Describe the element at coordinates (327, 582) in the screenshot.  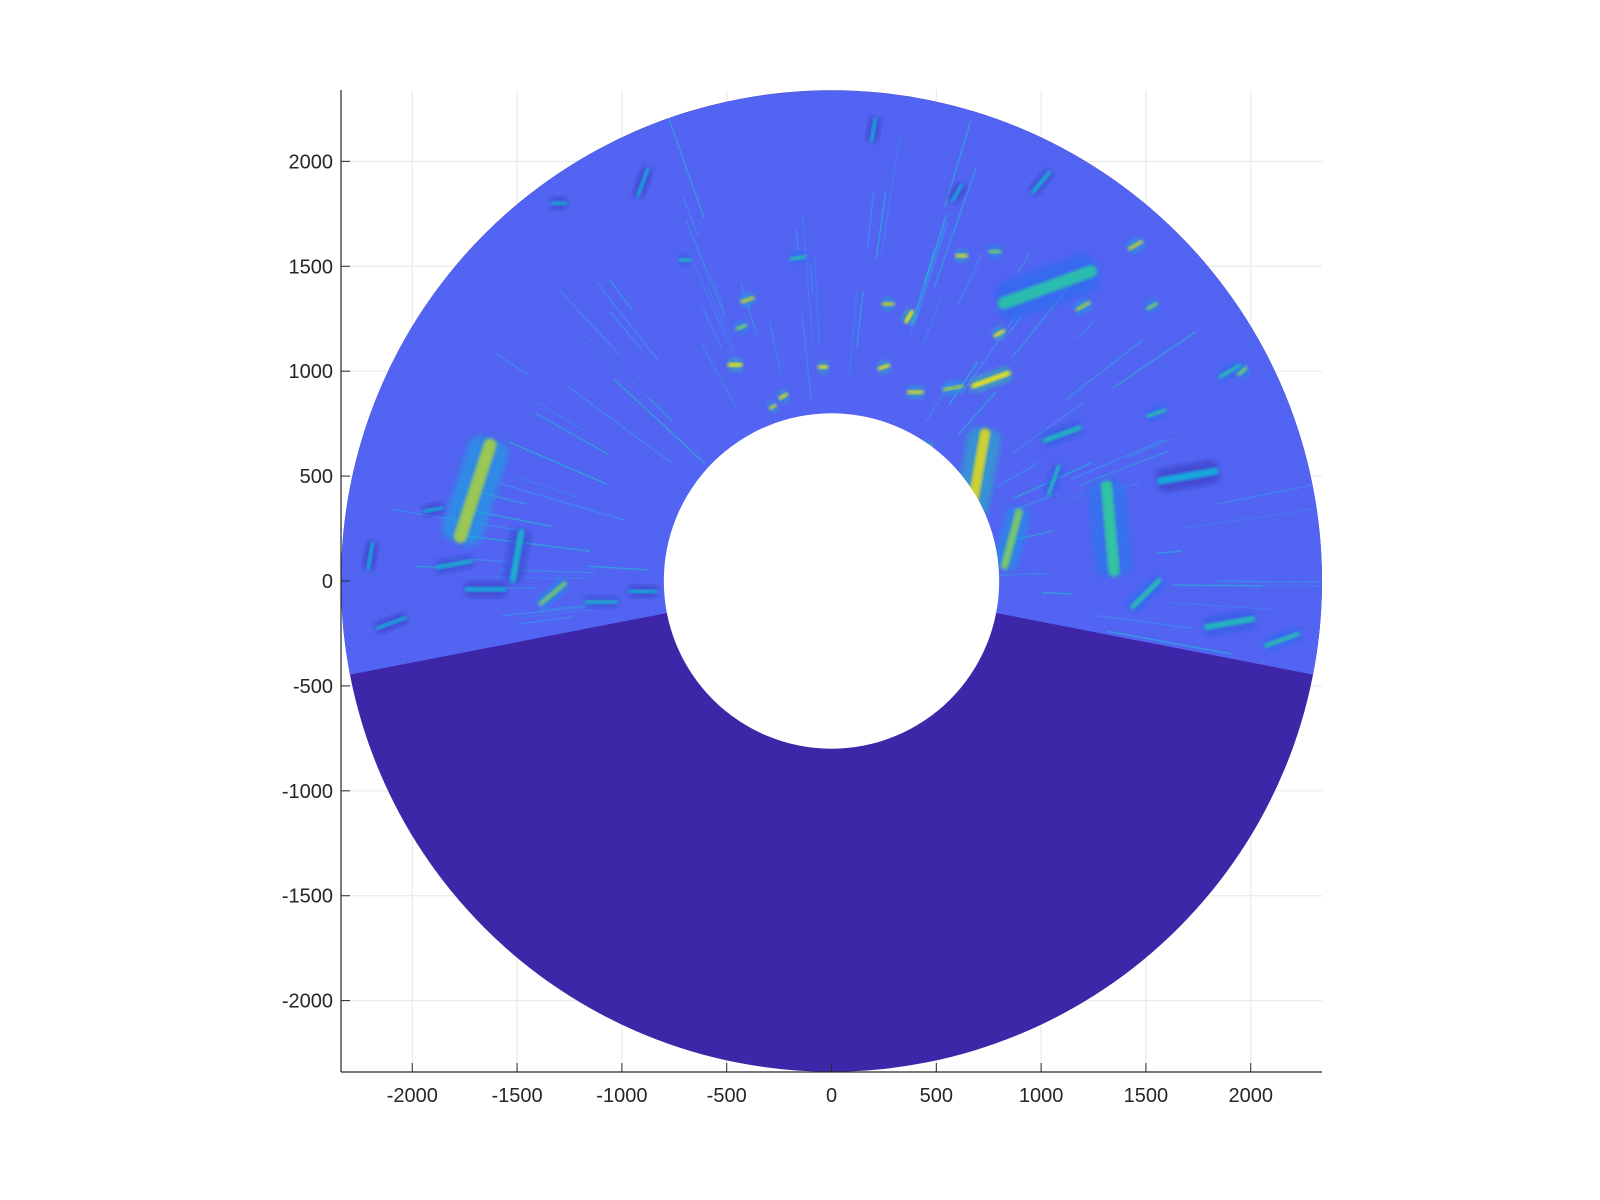
I see `y-tick-label: 0` at that location.